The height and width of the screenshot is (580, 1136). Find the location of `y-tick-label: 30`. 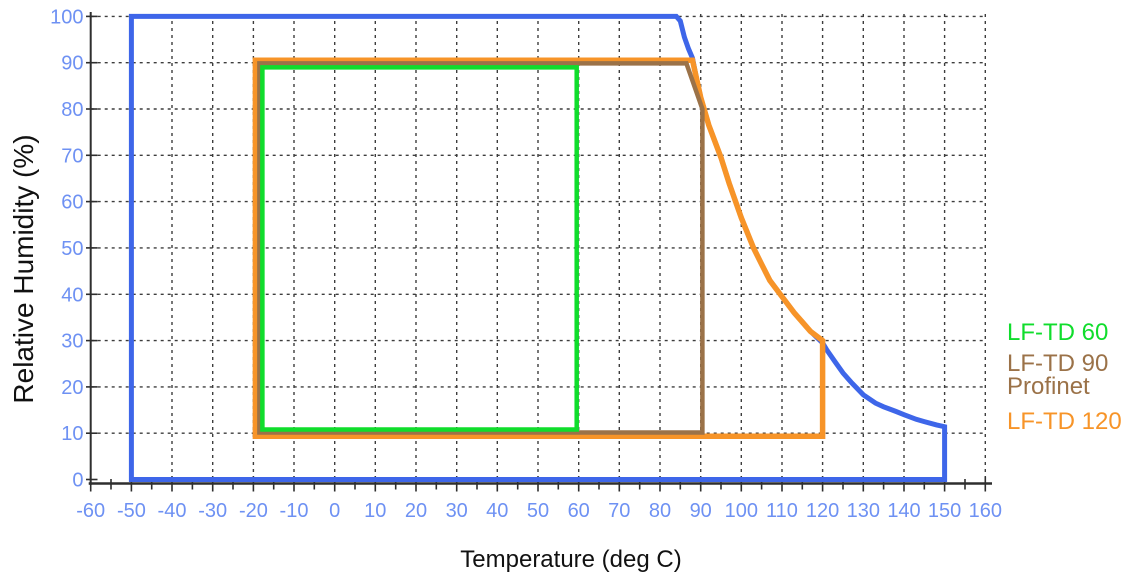

y-tick-label: 30 is located at coordinates (72, 342).